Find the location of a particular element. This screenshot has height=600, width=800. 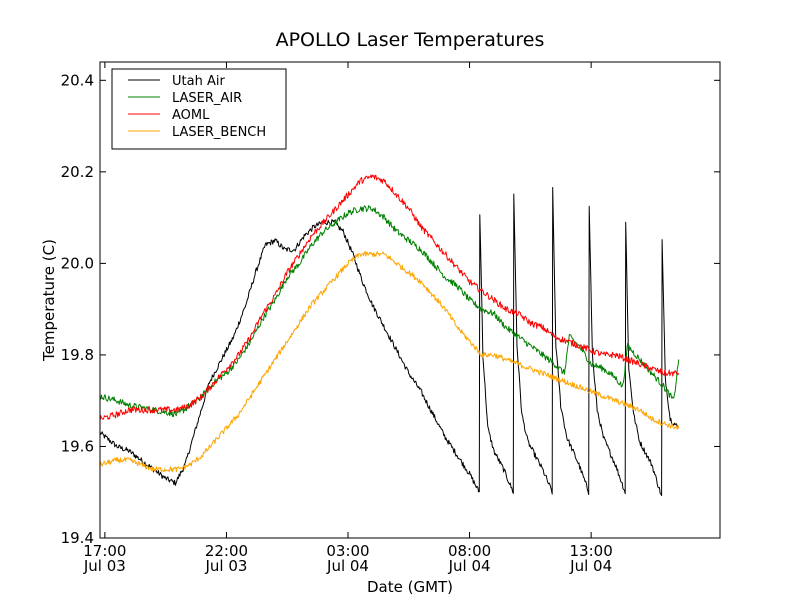

legend-label: AOML is located at coordinates (191, 115).